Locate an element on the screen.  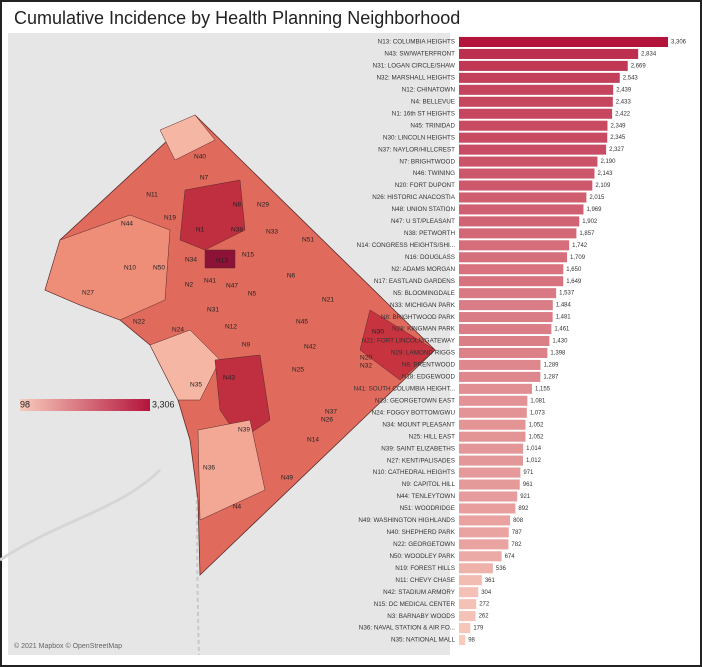
map-label: N43 is located at coordinates (229, 378).